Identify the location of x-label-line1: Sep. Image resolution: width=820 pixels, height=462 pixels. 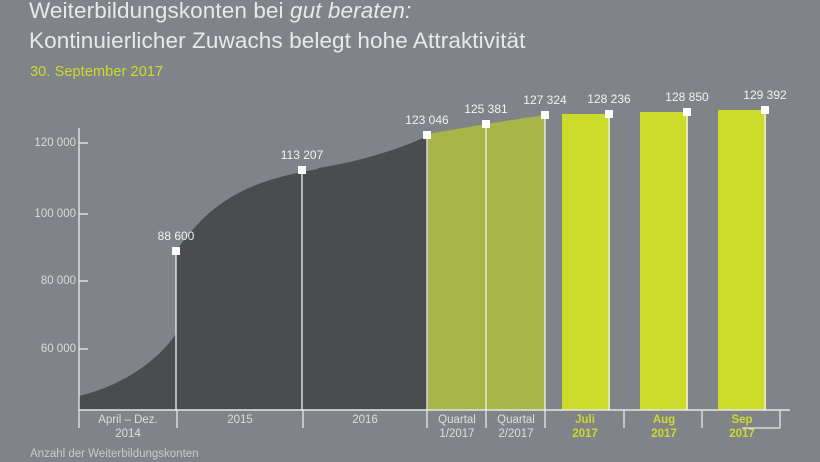
(742, 420).